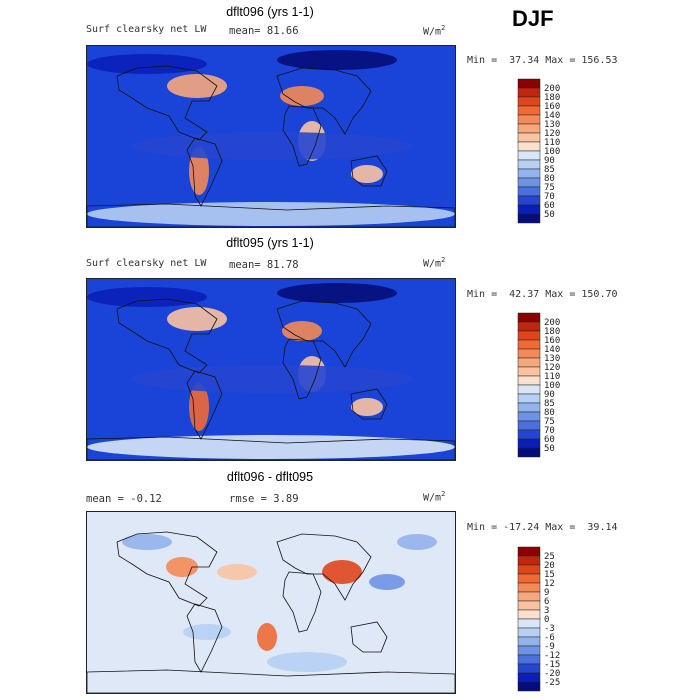 This screenshot has height=700, width=700. What do you see at coordinates (533, 18) in the screenshot?
I see `season-label: DJF` at bounding box center [533, 18].